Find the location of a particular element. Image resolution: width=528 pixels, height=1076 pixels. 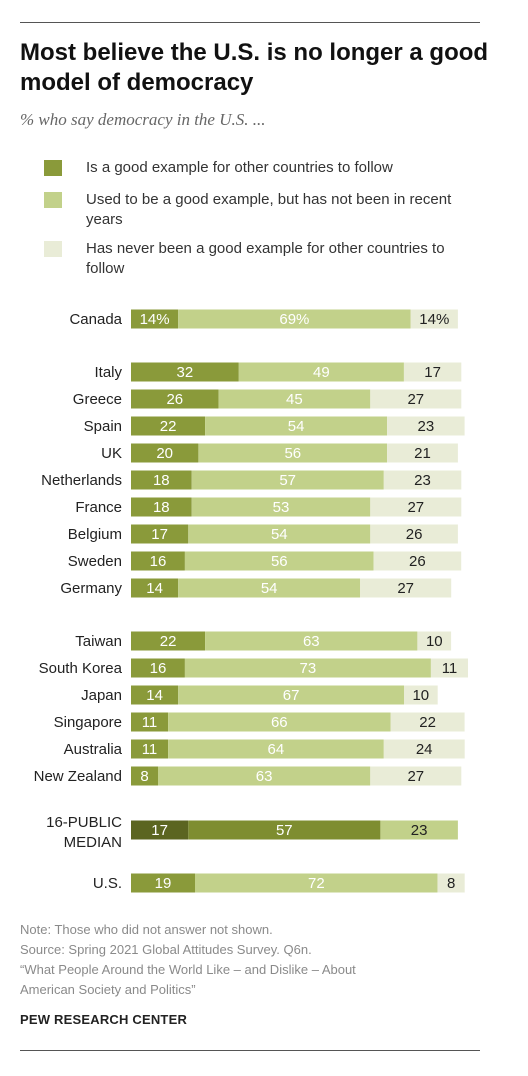

bar-uk-used-to-be is located at coordinates (293, 453).